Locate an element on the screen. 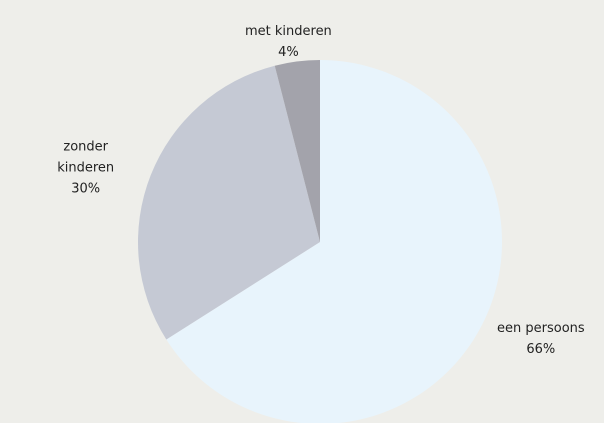  pie-slice is located at coordinates (297, 151).